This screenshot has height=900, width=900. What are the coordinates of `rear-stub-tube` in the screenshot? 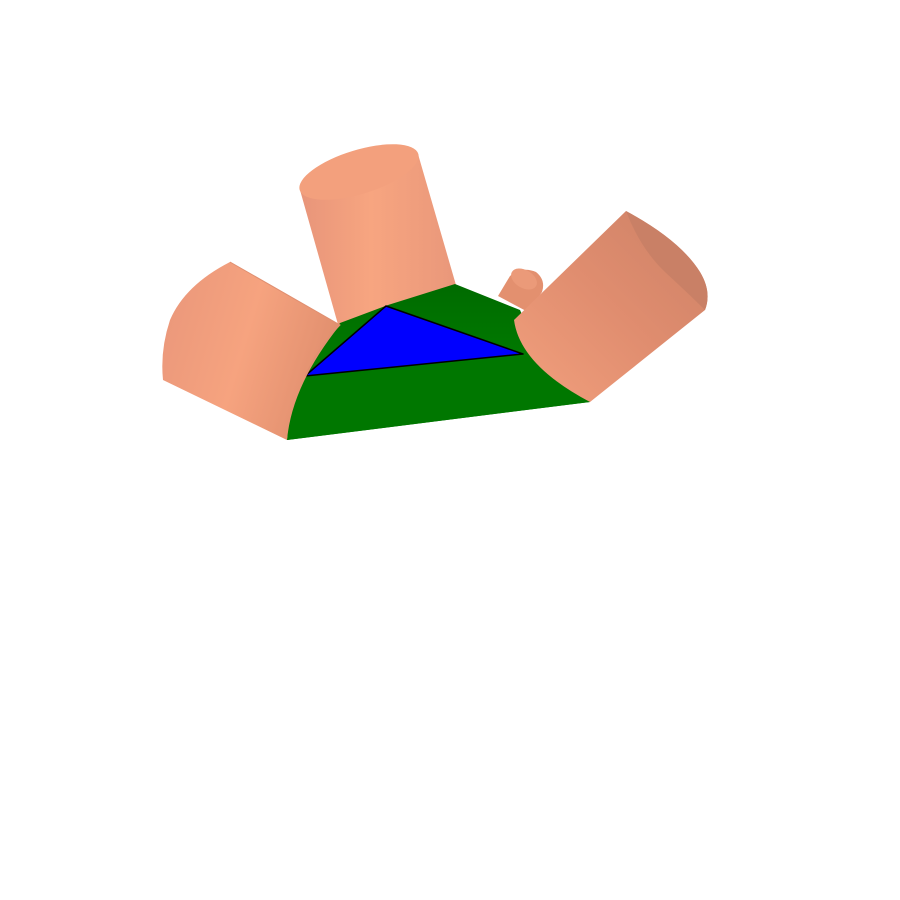 It's located at (521, 290).